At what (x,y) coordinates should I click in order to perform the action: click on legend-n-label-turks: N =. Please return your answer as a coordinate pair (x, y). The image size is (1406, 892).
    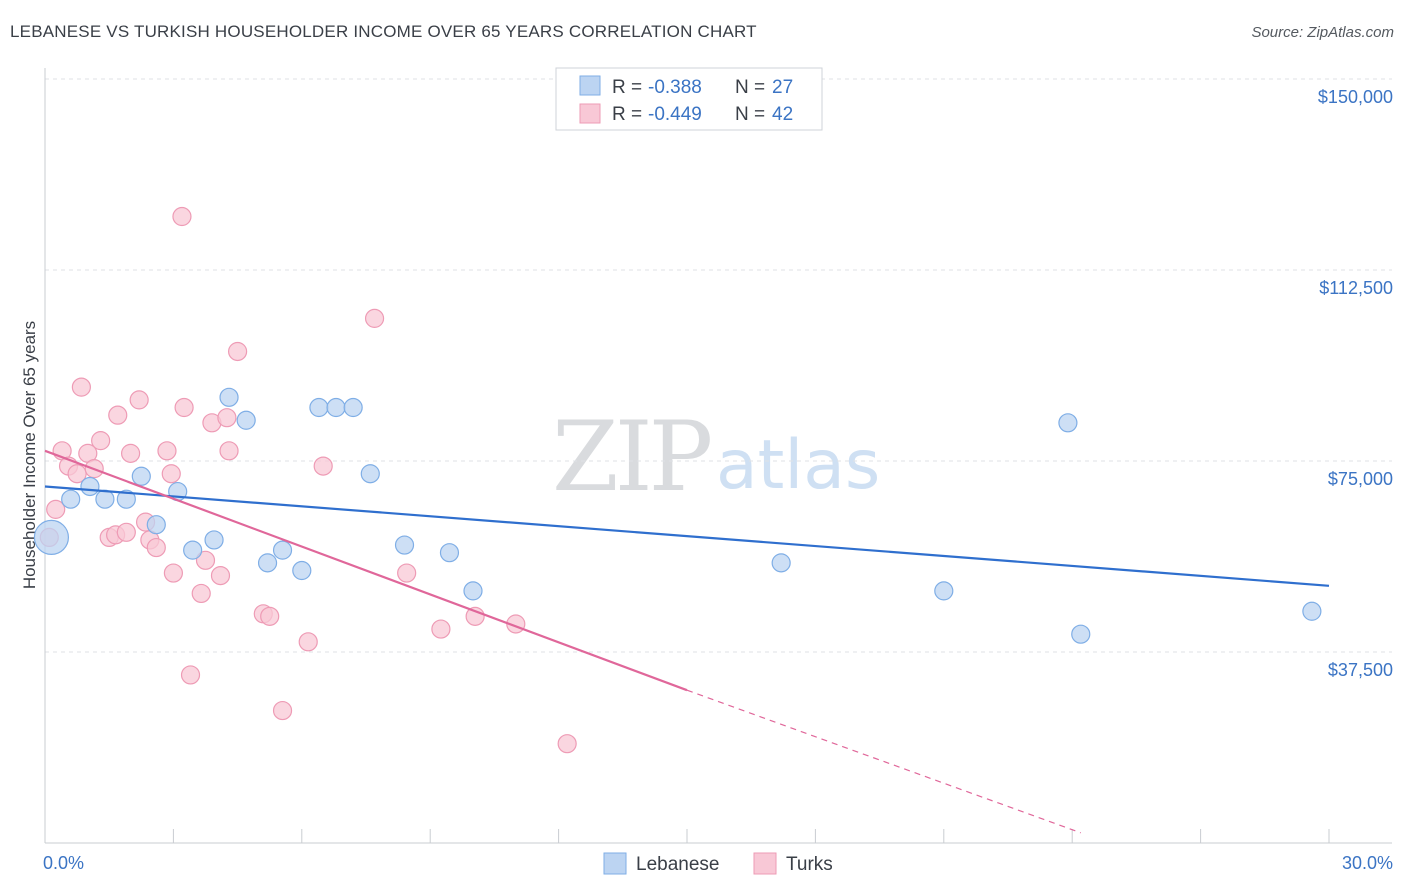
    Looking at the image, I should click on (750, 114).